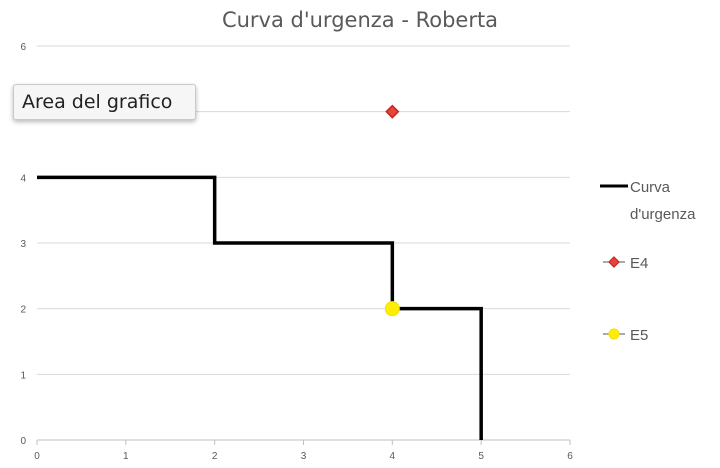 The height and width of the screenshot is (468, 720). Describe the element at coordinates (23, 441) in the screenshot. I see `y-tick-label: 0` at that location.